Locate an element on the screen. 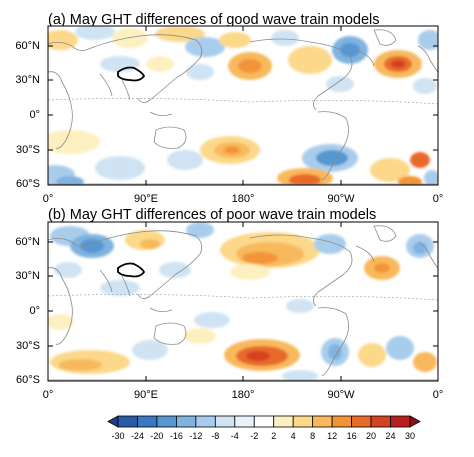 This screenshot has width=474, height=457. colorbar-min-arrow is located at coordinates (113, 421).